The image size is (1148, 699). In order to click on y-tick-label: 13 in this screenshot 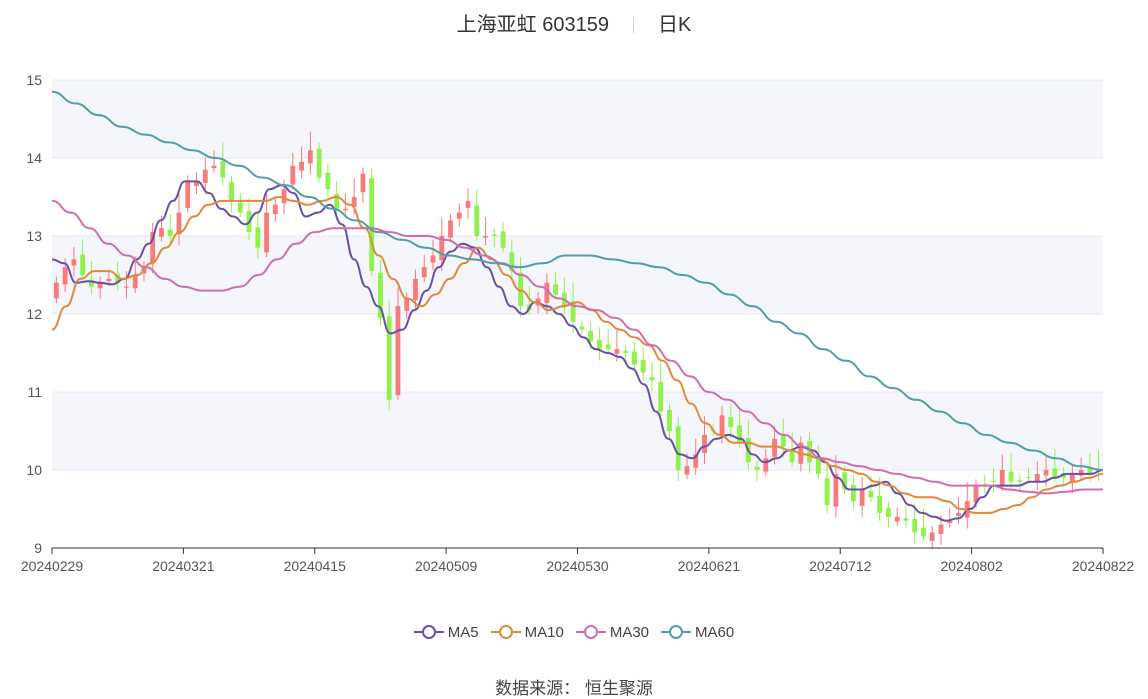, I will do `click(34, 236)`.